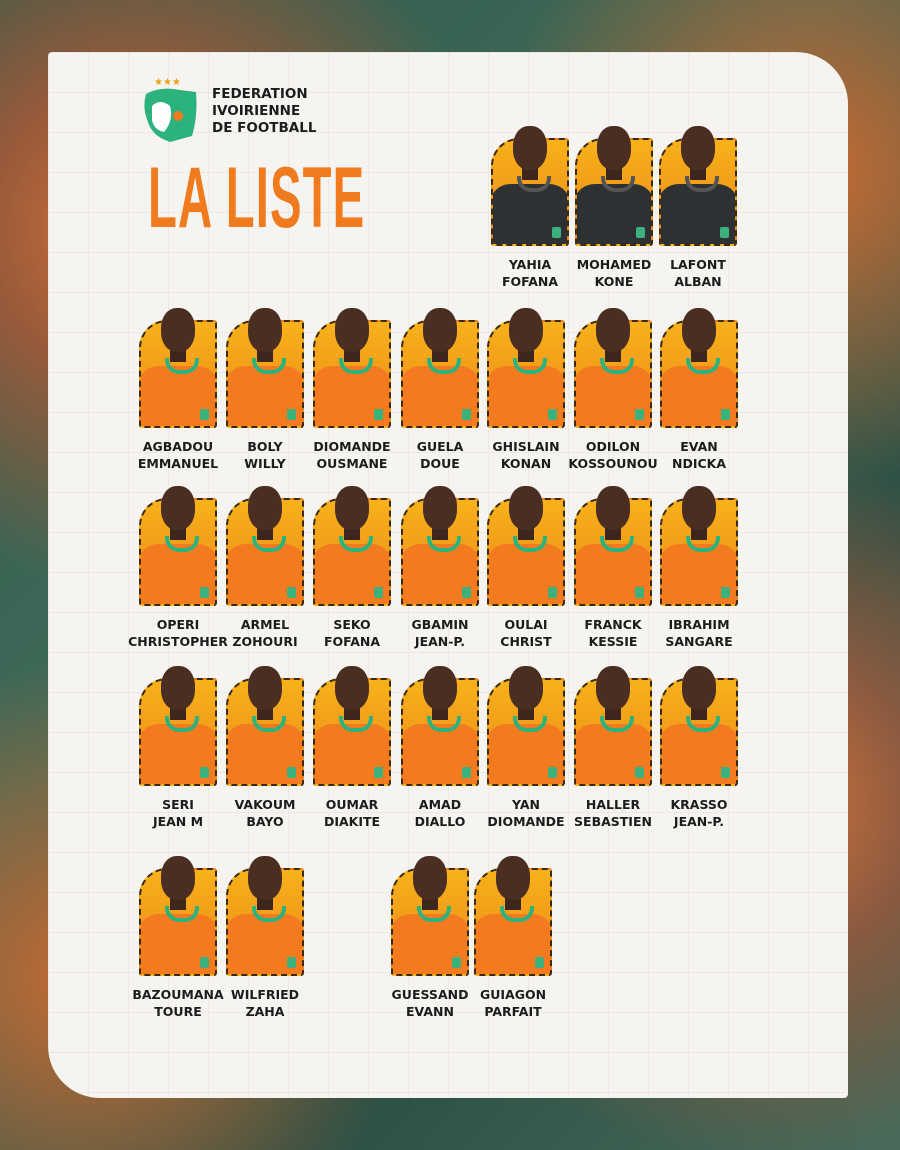 The image size is (900, 1150). What do you see at coordinates (265, 1011) in the screenshot?
I see `player-last-name: ZAHA` at bounding box center [265, 1011].